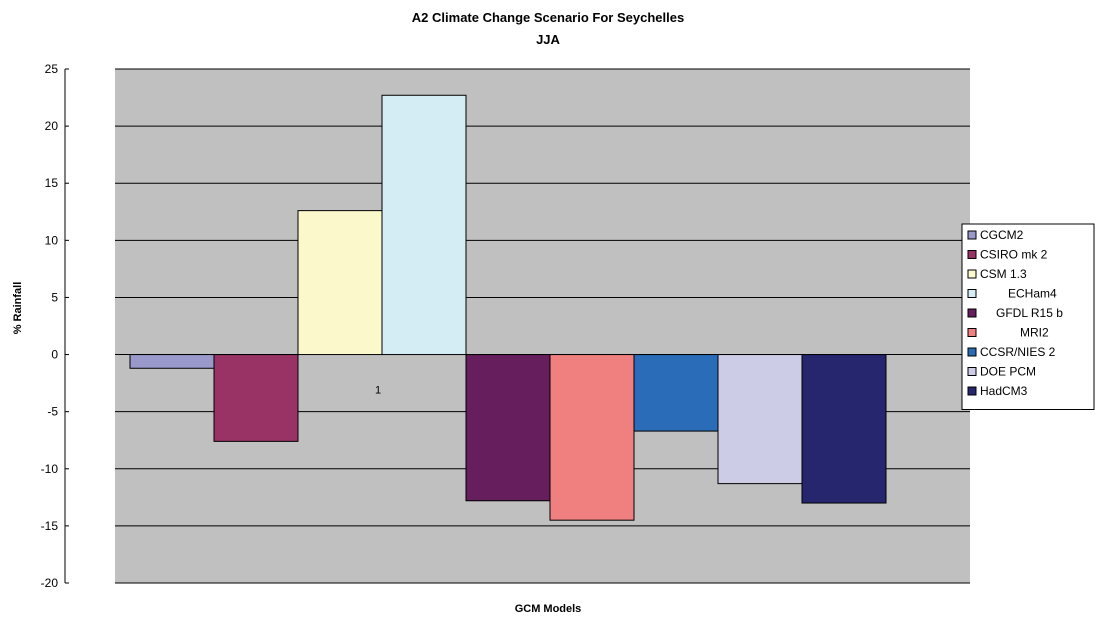  What do you see at coordinates (52, 126) in the screenshot?
I see `y-tick-label: 20` at bounding box center [52, 126].